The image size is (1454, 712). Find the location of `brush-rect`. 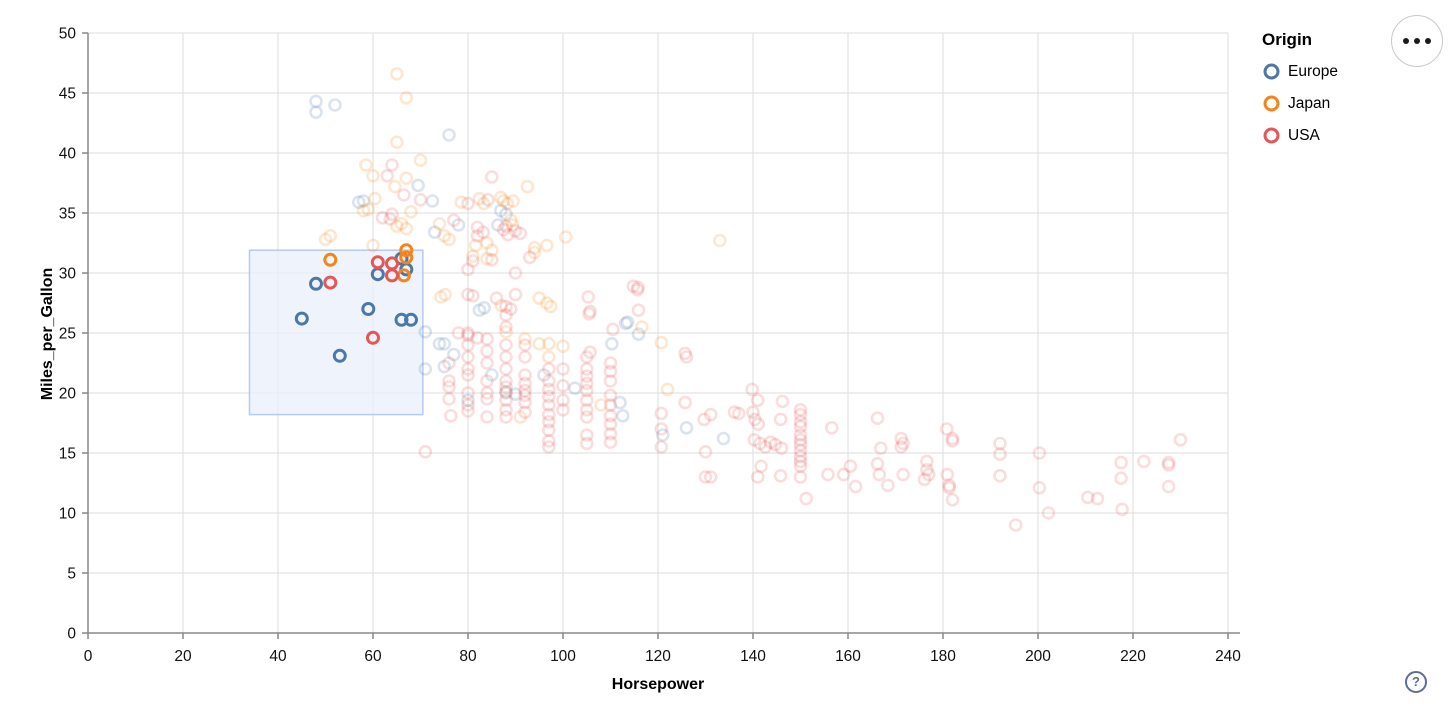

brush-rect is located at coordinates (336, 332).